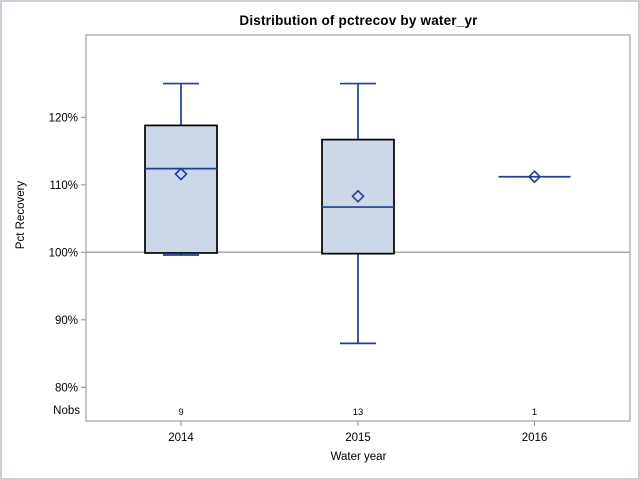 The image size is (640, 480). Describe the element at coordinates (534, 177) in the screenshot. I see `mean-diamond-icon-2016` at that location.